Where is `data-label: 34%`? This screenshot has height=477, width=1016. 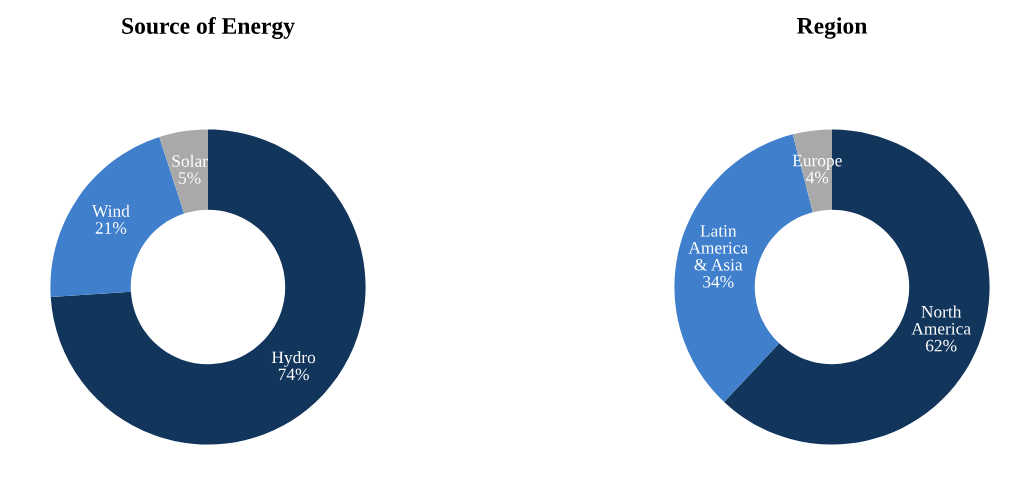 data-label: 34% is located at coordinates (718, 281).